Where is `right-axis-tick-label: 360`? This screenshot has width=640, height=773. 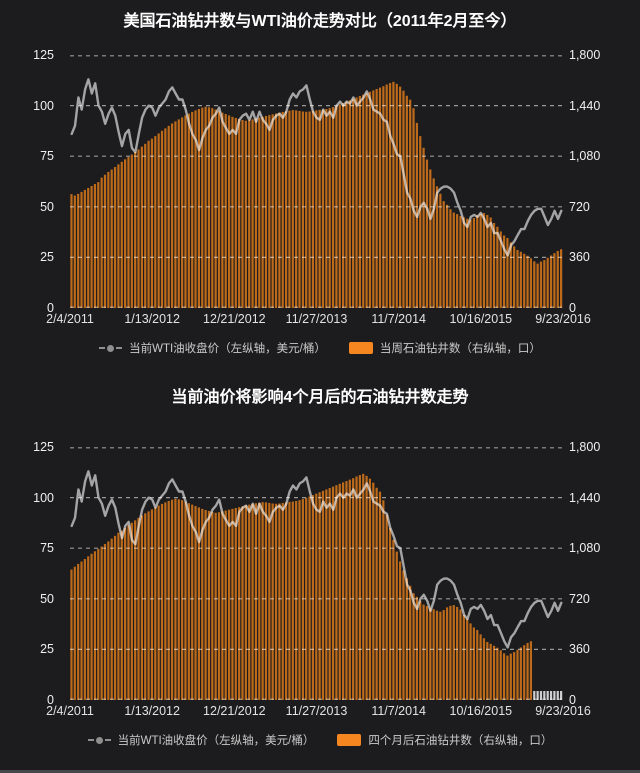 right-axis-tick-label: 360 is located at coordinates (579, 649).